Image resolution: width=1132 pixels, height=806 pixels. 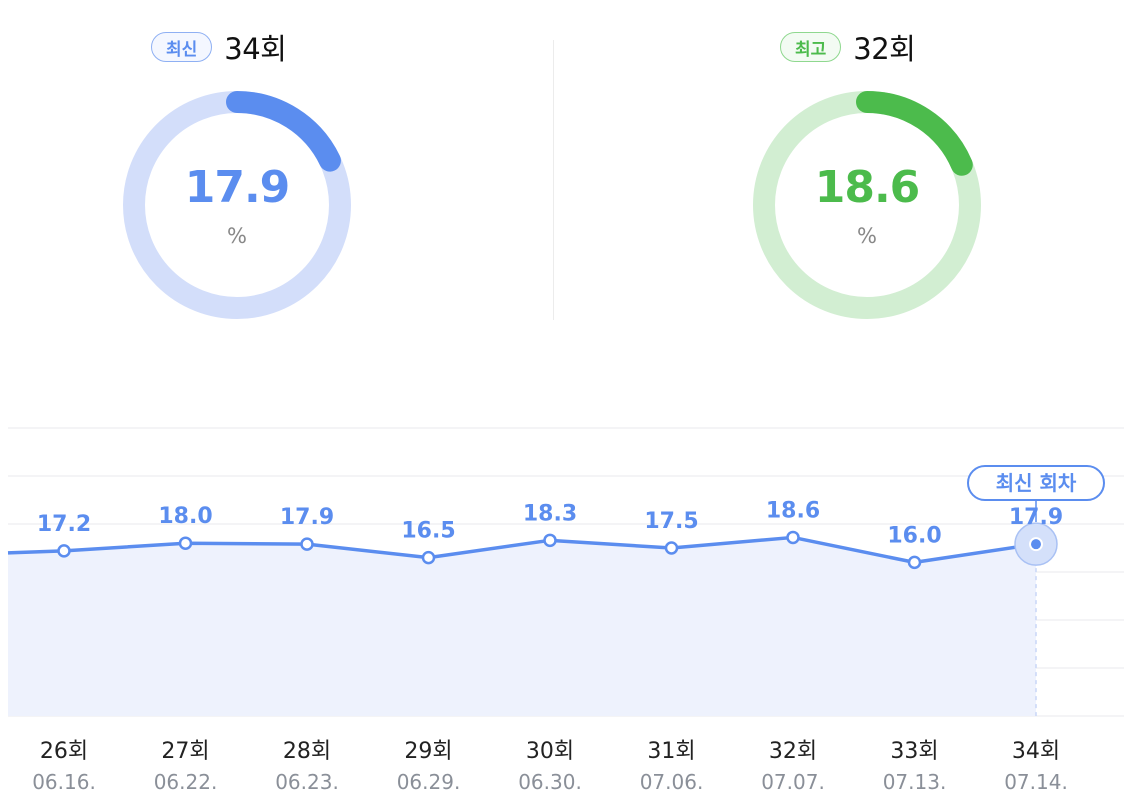 I want to click on x-tick-date: 06.23., so click(x=307, y=782).